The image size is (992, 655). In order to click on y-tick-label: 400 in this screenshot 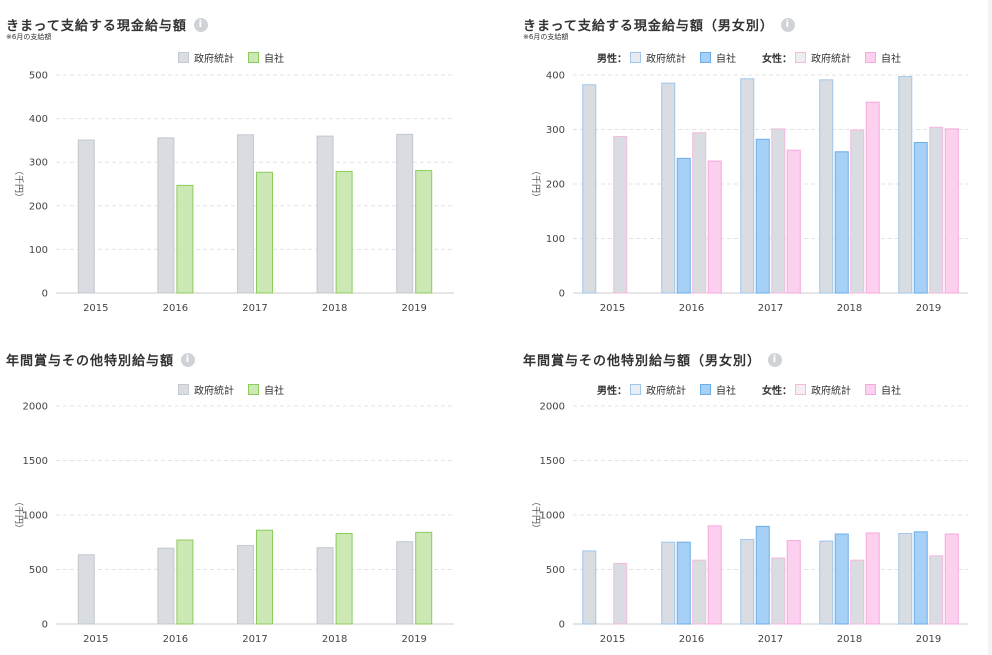, I will do `click(555, 76)`.